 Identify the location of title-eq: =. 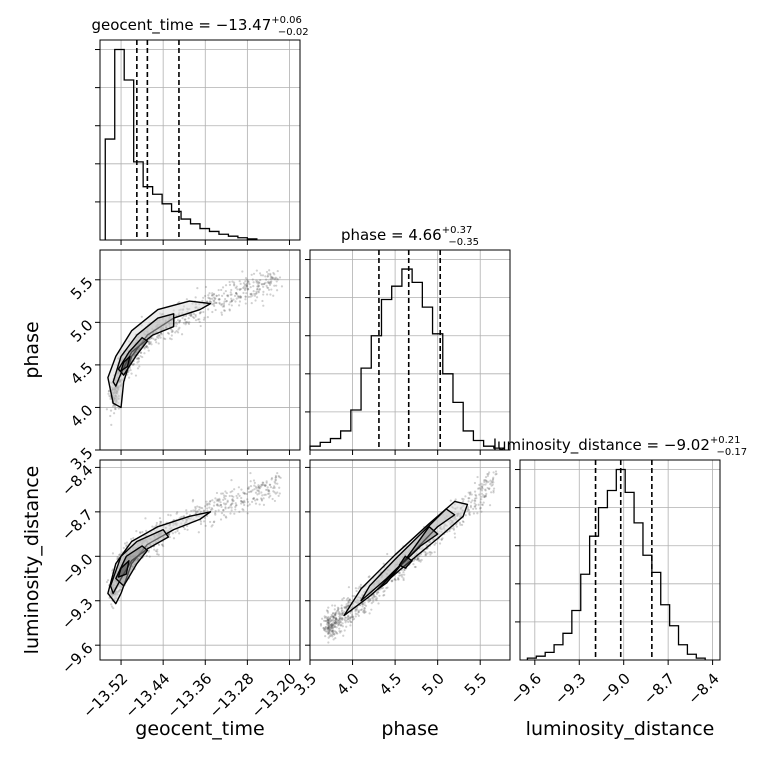
(205, 25).